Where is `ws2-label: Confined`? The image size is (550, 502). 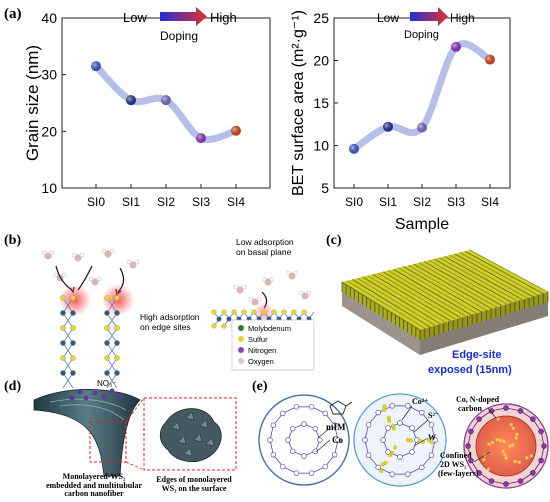
ws2-label: Confined is located at coordinates (456, 455).